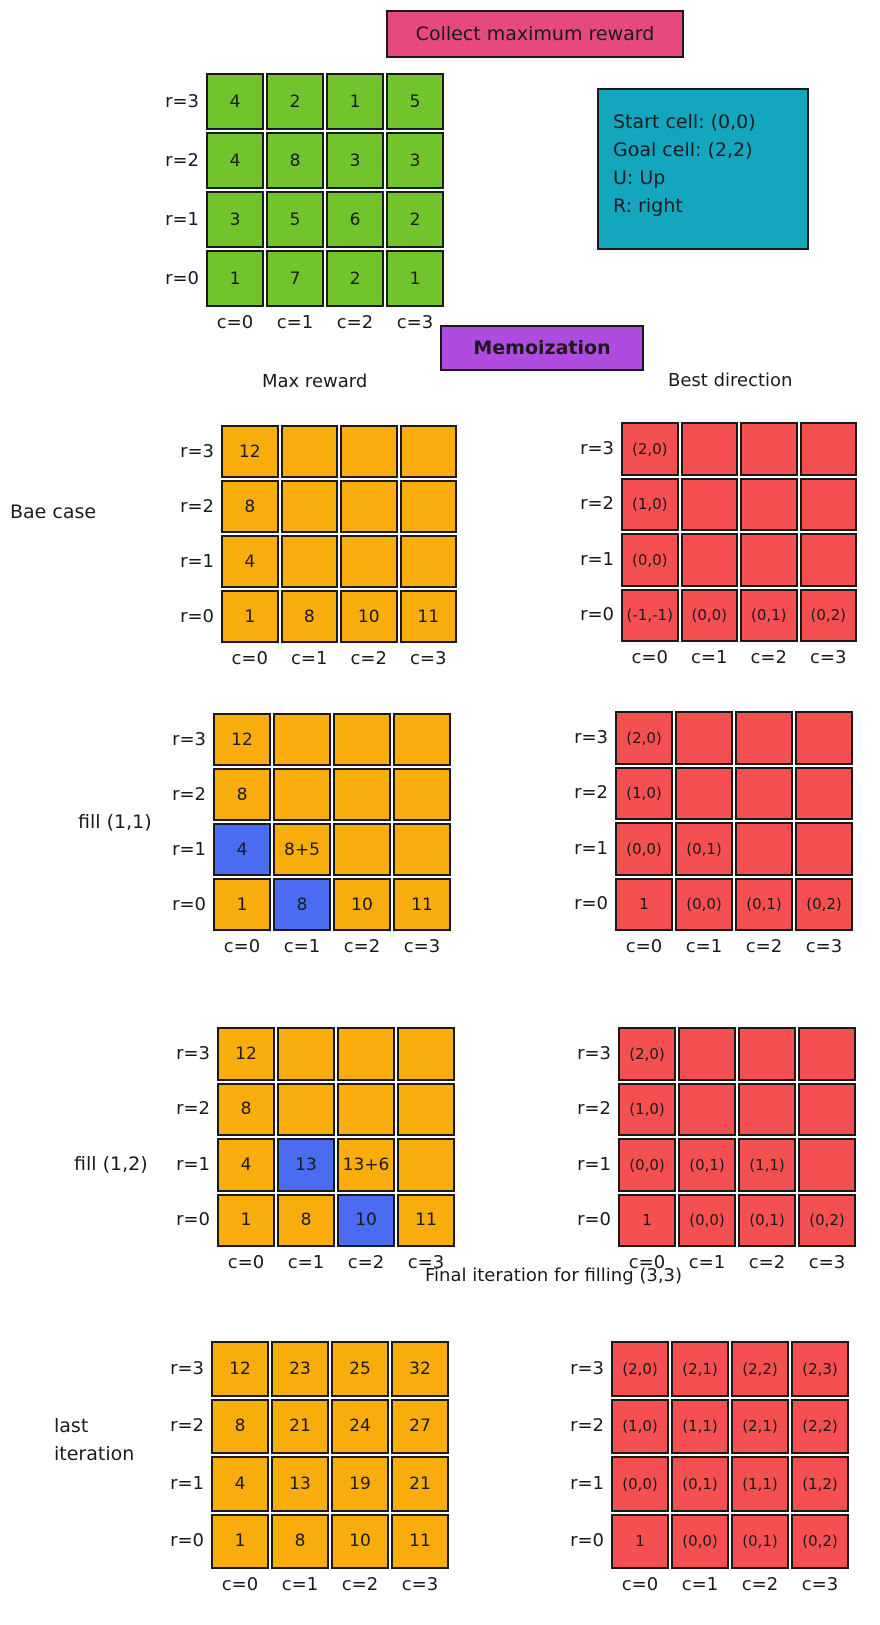 The width and height of the screenshot is (880, 1625). What do you see at coordinates (760, 1426) in the screenshot?
I see `grid-cell: (2,1)` at bounding box center [760, 1426].